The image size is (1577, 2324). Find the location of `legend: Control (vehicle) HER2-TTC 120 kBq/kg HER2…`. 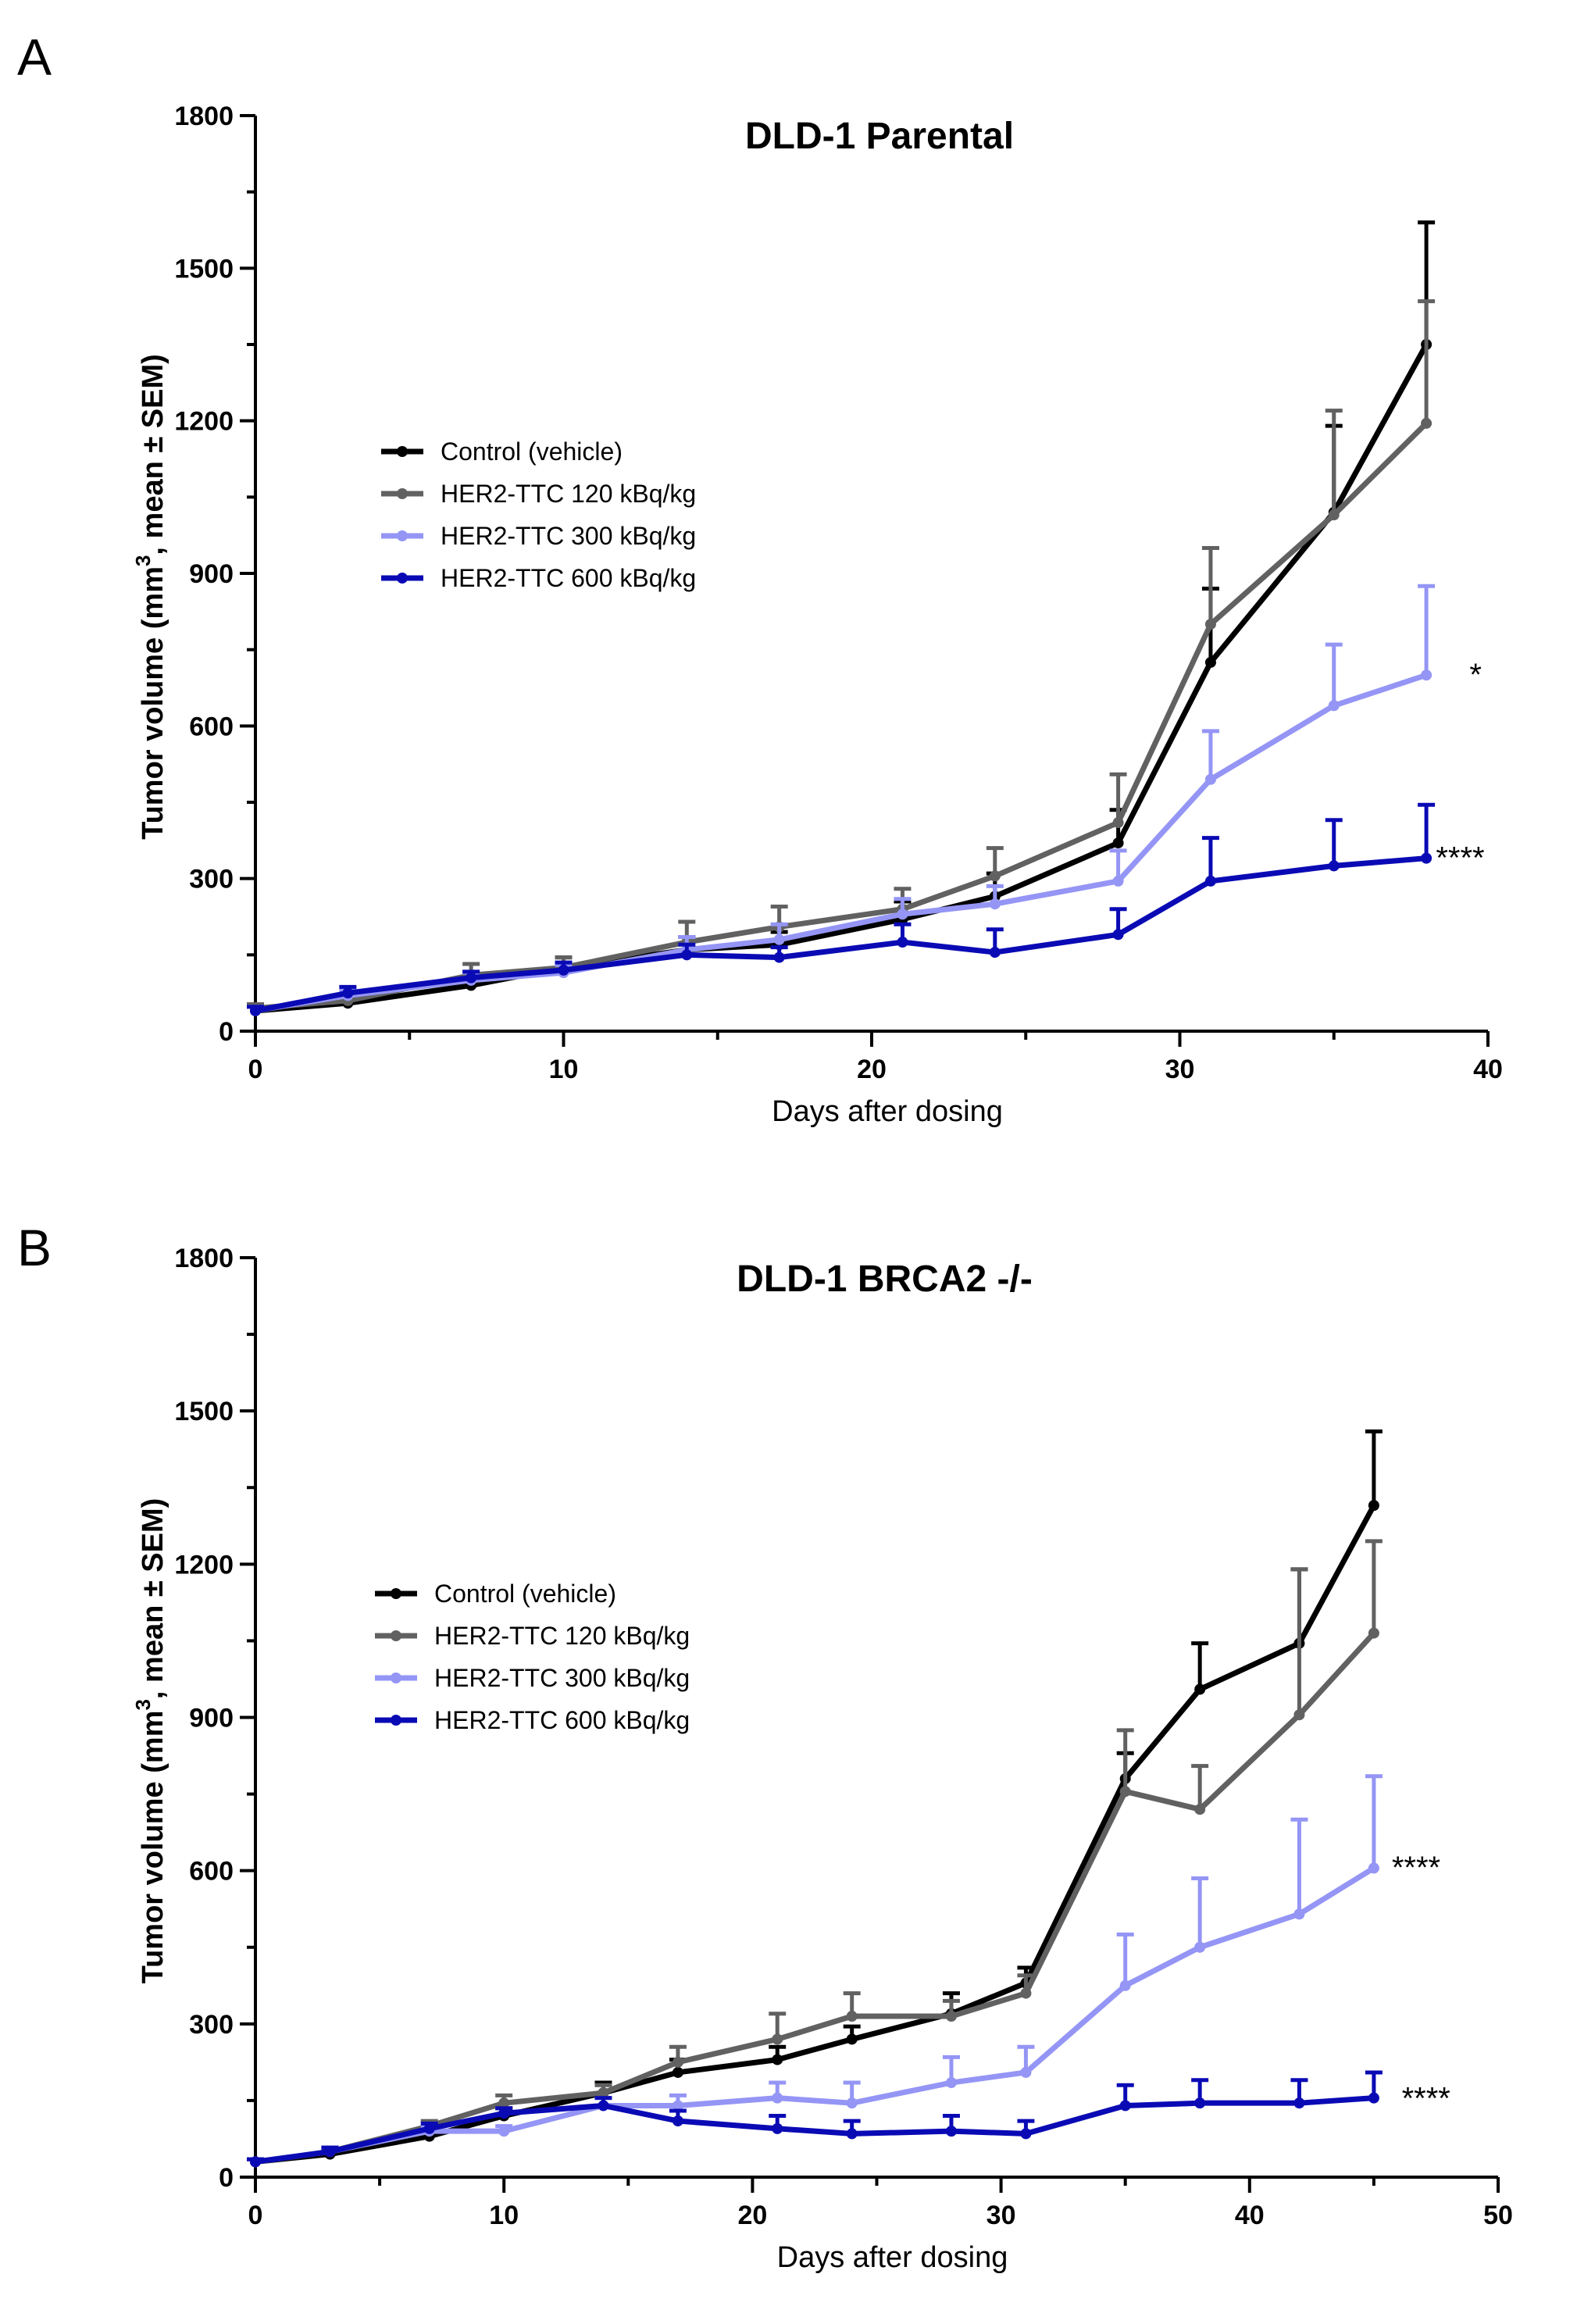

legend: Control (vehicle) HER2-TTC 120 kBq/kg HER2… is located at coordinates (538, 514).